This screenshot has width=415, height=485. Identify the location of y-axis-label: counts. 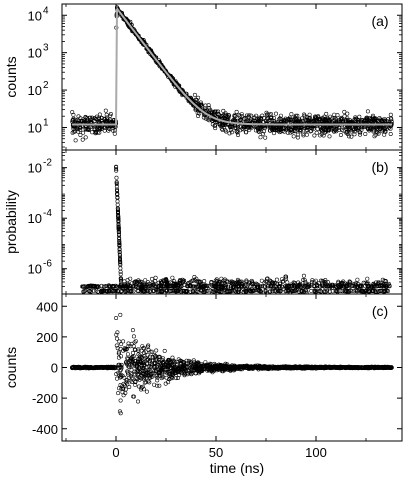
(11, 76).